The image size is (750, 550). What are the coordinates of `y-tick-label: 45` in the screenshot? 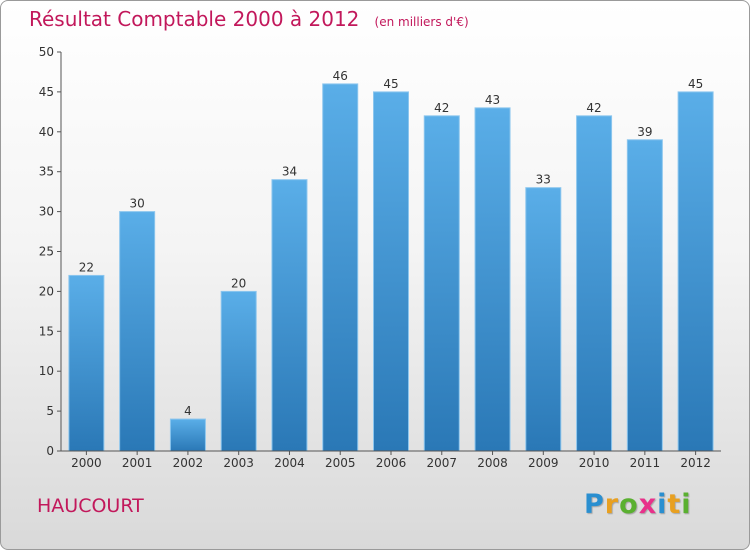 It's located at (46, 92).